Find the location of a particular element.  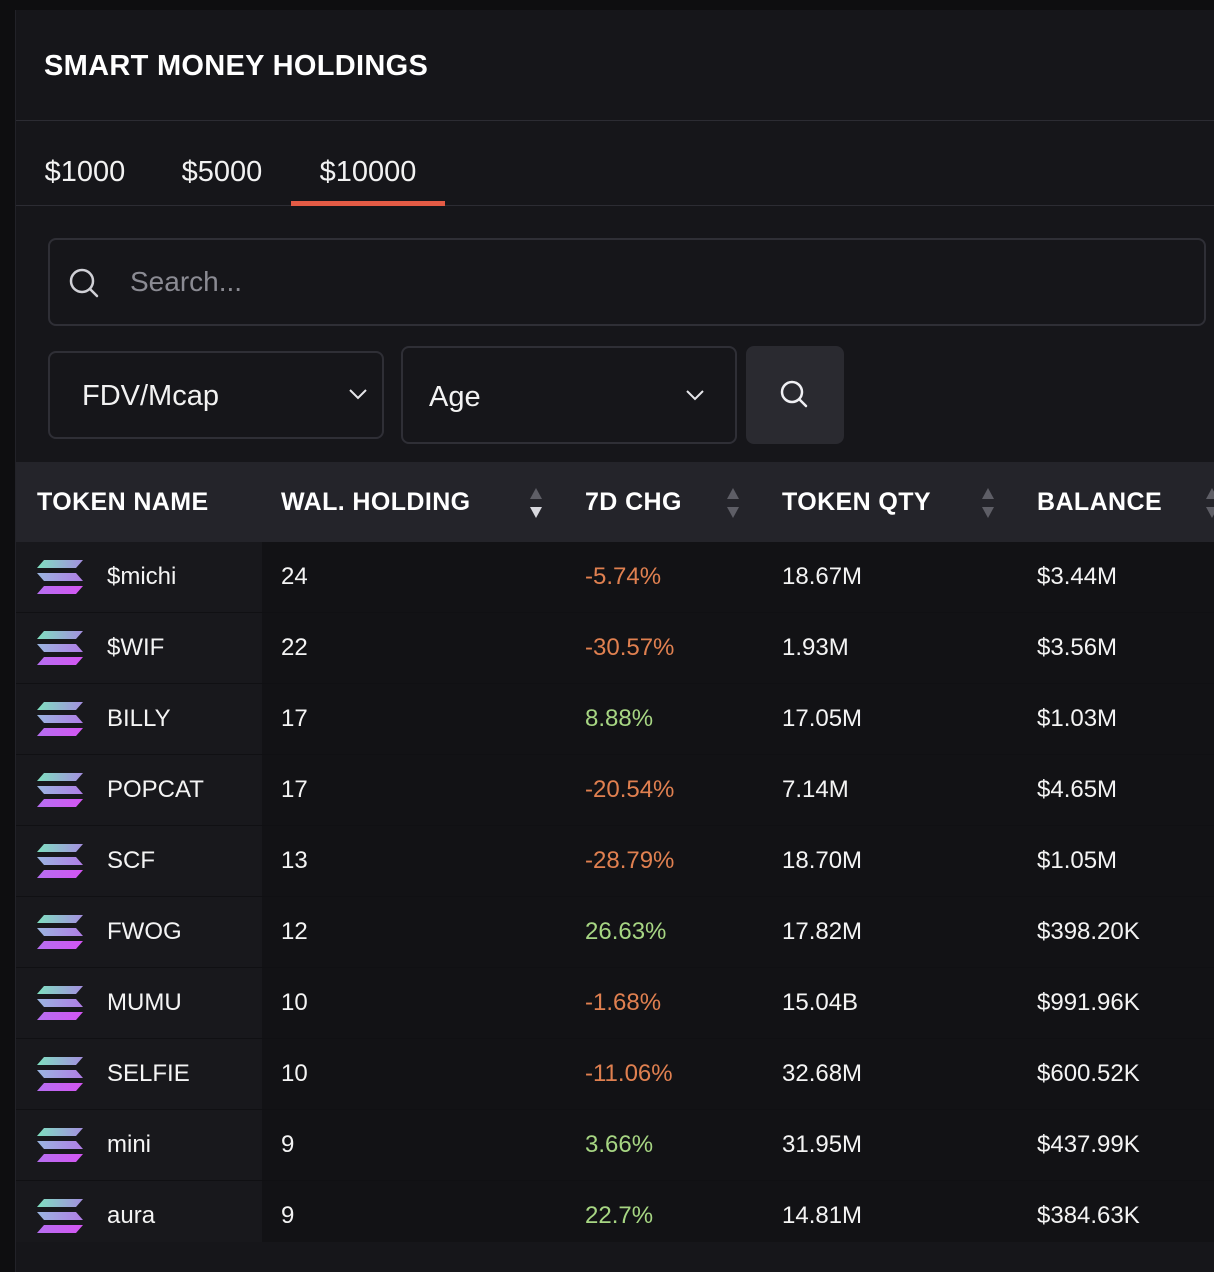

token-name: BILLY is located at coordinates (139, 718).